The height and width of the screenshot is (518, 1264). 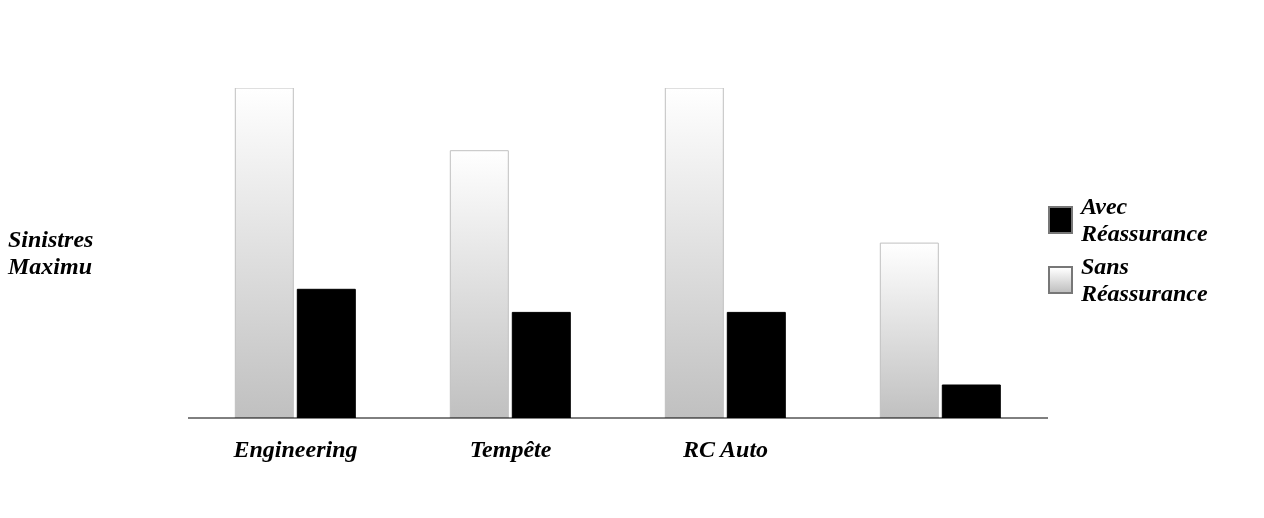 I want to click on x-tick-label: RC Auto, so click(x=725, y=449).